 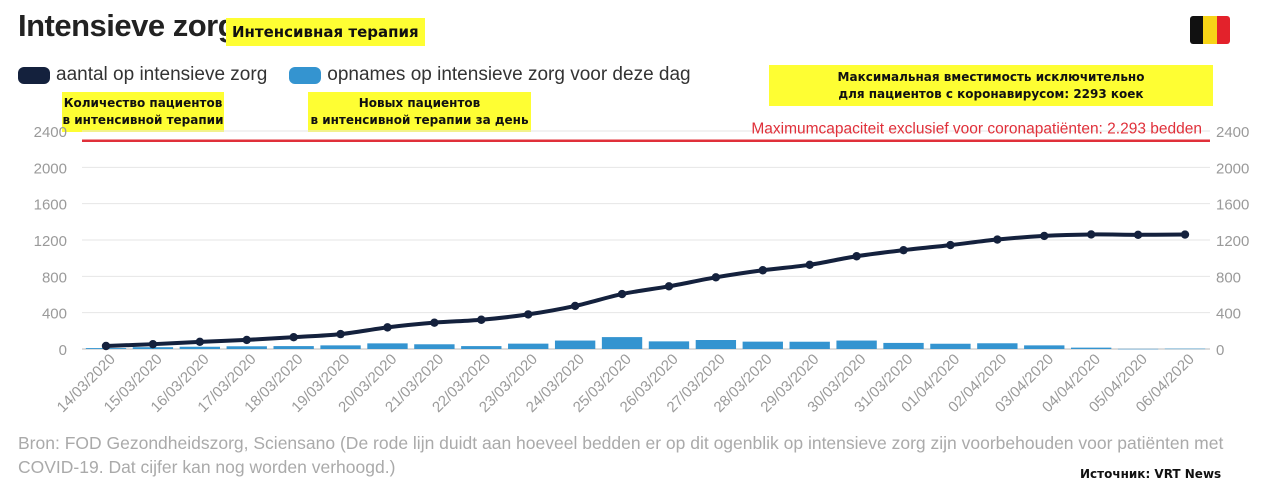 I want to click on y-tick-label-right: 0, so click(x=1220, y=350).